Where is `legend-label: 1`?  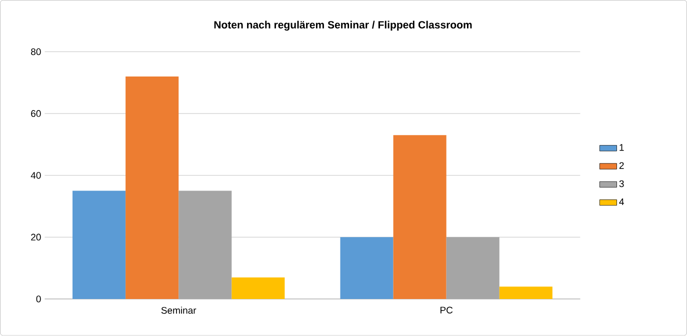
legend-label: 1 is located at coordinates (622, 147).